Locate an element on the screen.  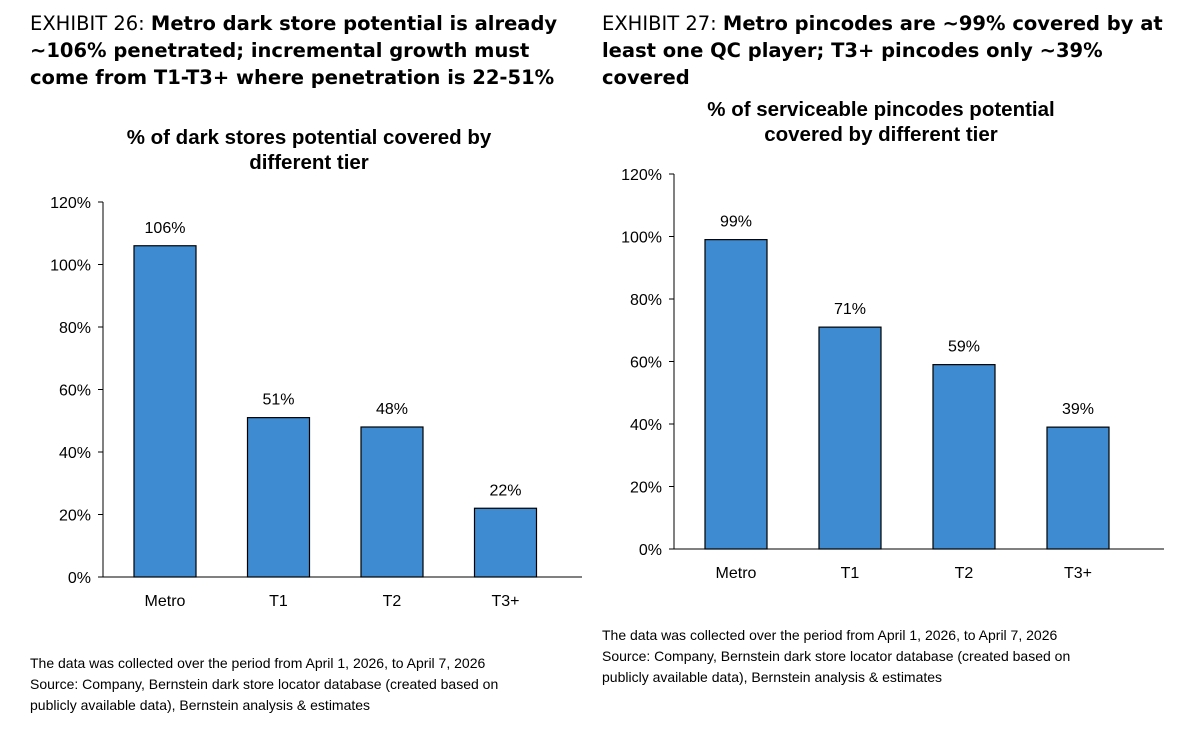
data-label: 71% is located at coordinates (850, 309).